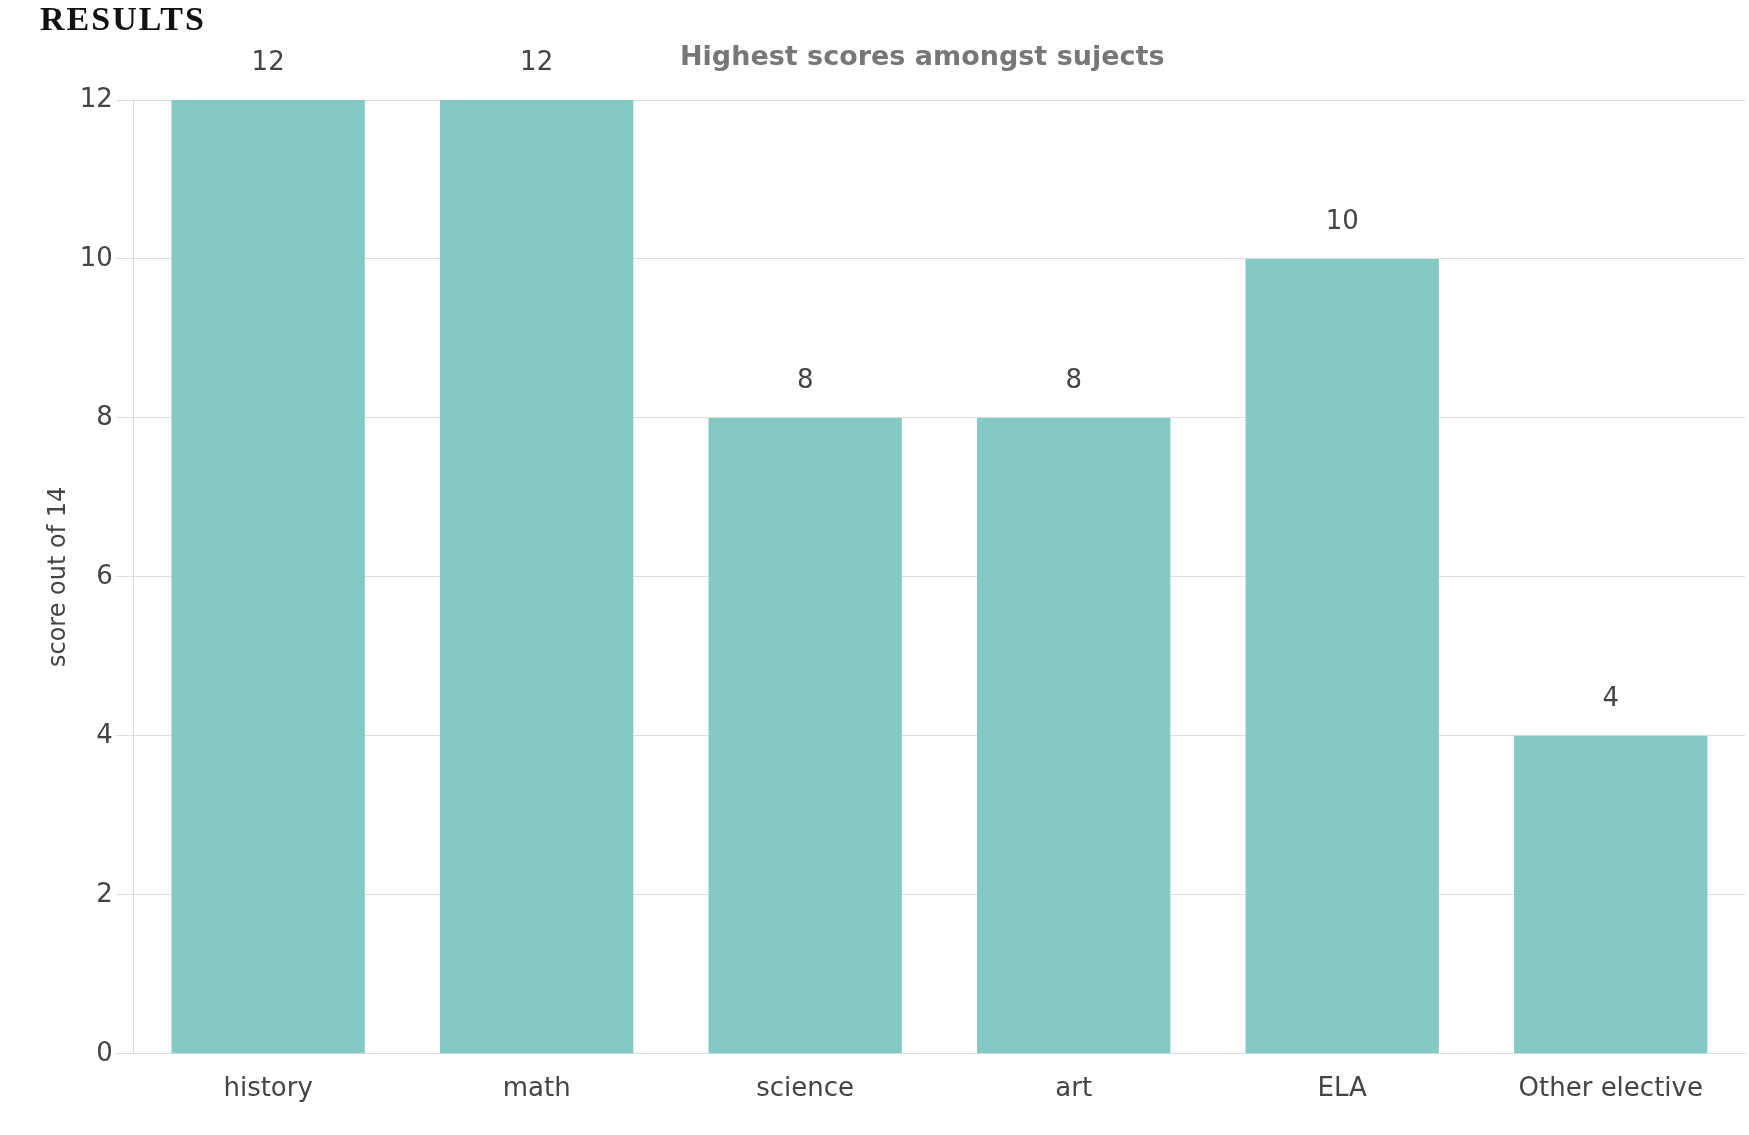 The height and width of the screenshot is (1135, 1749). Describe the element at coordinates (922, 55) in the screenshot. I see `chart-subtitle: Highest scores amongst sujects` at that location.